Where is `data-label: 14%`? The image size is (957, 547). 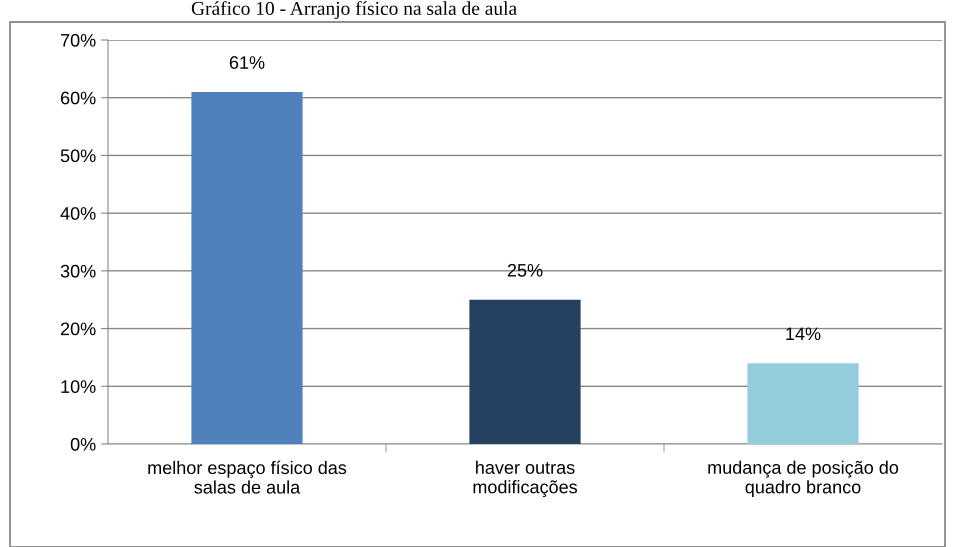
data-label: 14% is located at coordinates (803, 333).